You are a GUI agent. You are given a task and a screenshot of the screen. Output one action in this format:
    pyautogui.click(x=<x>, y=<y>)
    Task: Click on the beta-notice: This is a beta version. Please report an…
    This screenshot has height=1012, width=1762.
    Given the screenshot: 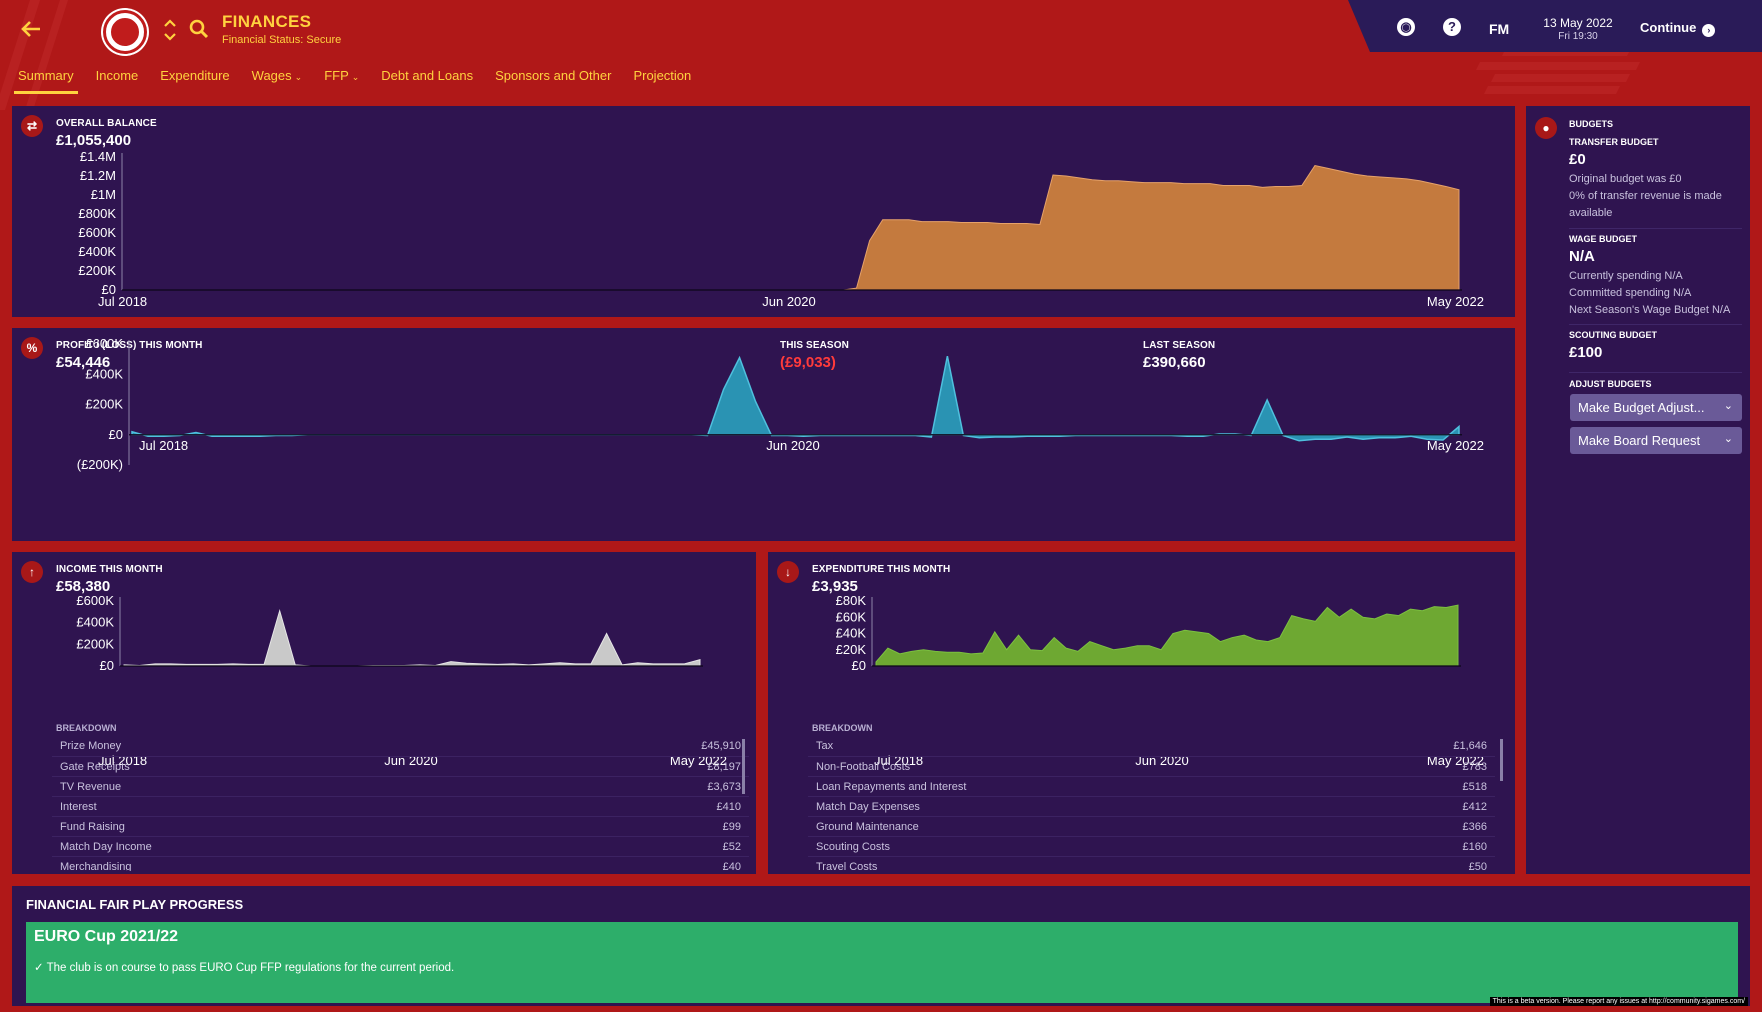 What is the action you would take?
    pyautogui.click(x=1618, y=1001)
    